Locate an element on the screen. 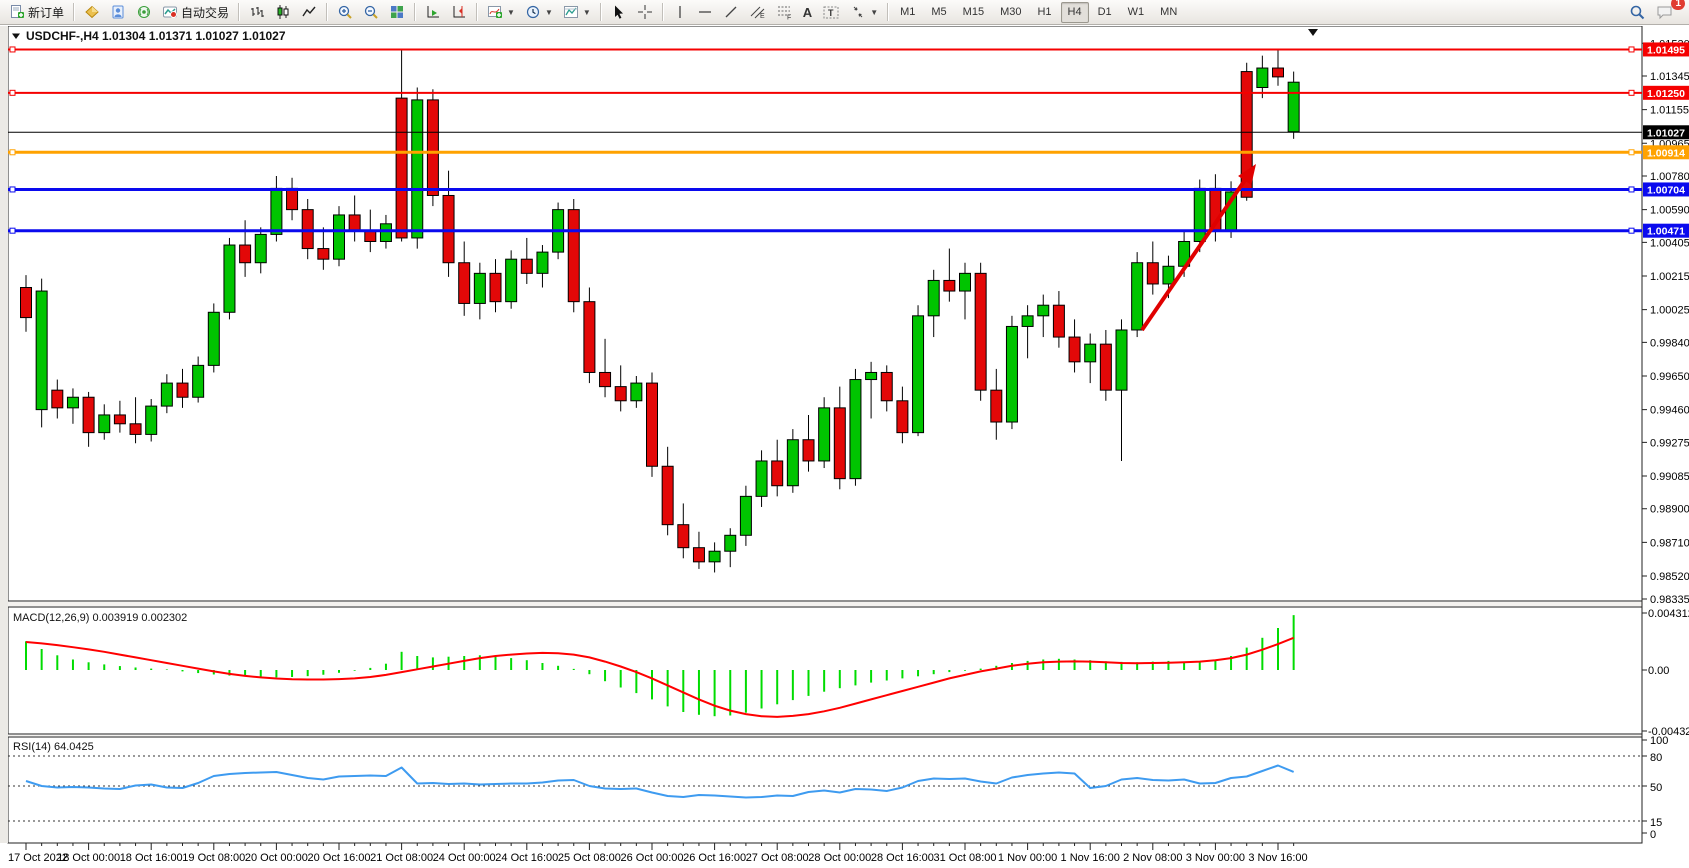 The height and width of the screenshot is (868, 1689). fibonacci-tool-button: F is located at coordinates (784, 12).